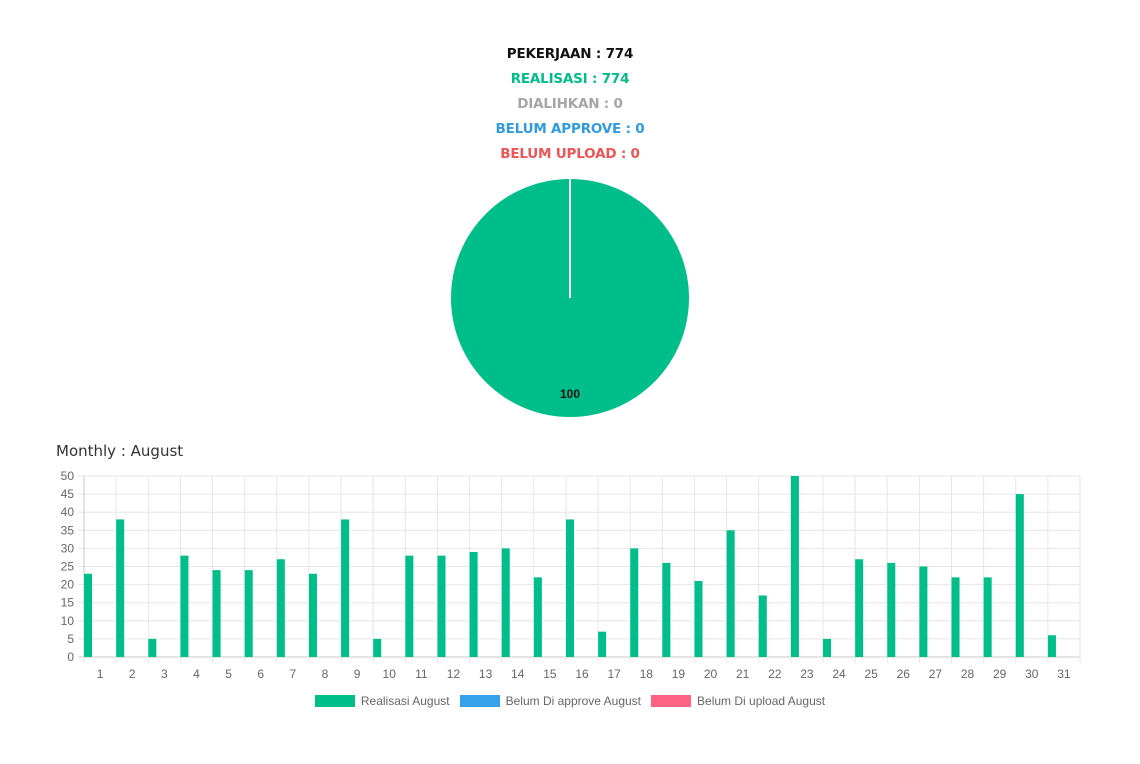 This screenshot has height=764, width=1140. I want to click on x-tick-label: 9, so click(357, 674).